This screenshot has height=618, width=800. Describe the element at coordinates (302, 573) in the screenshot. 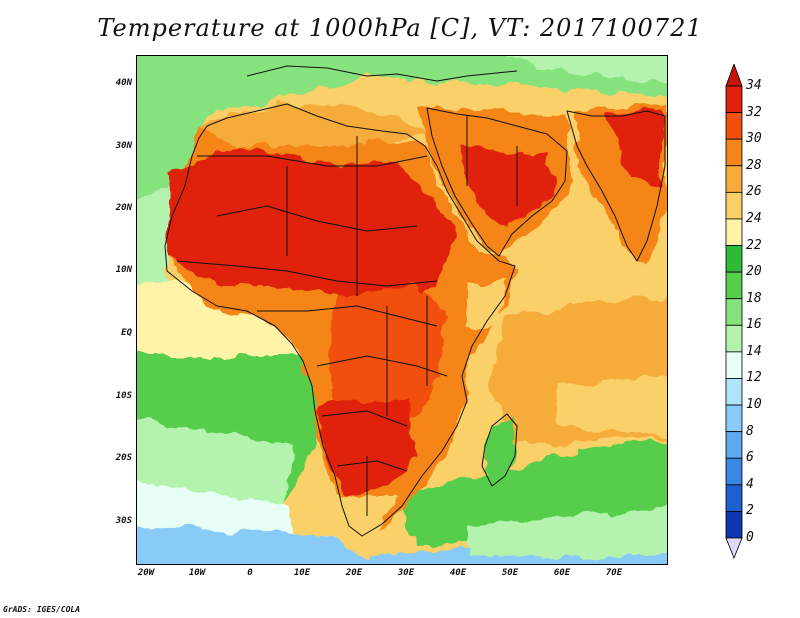

I see `lon-label: 10E` at that location.